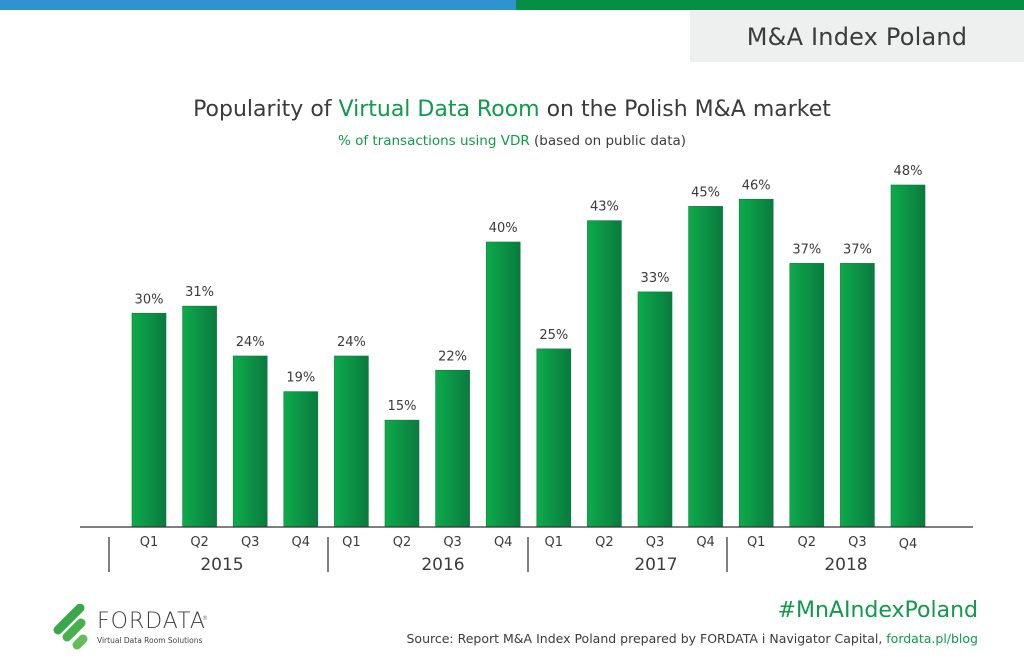 This screenshot has height=667, width=1024. I want to click on year-group-label: 2017, so click(655, 565).